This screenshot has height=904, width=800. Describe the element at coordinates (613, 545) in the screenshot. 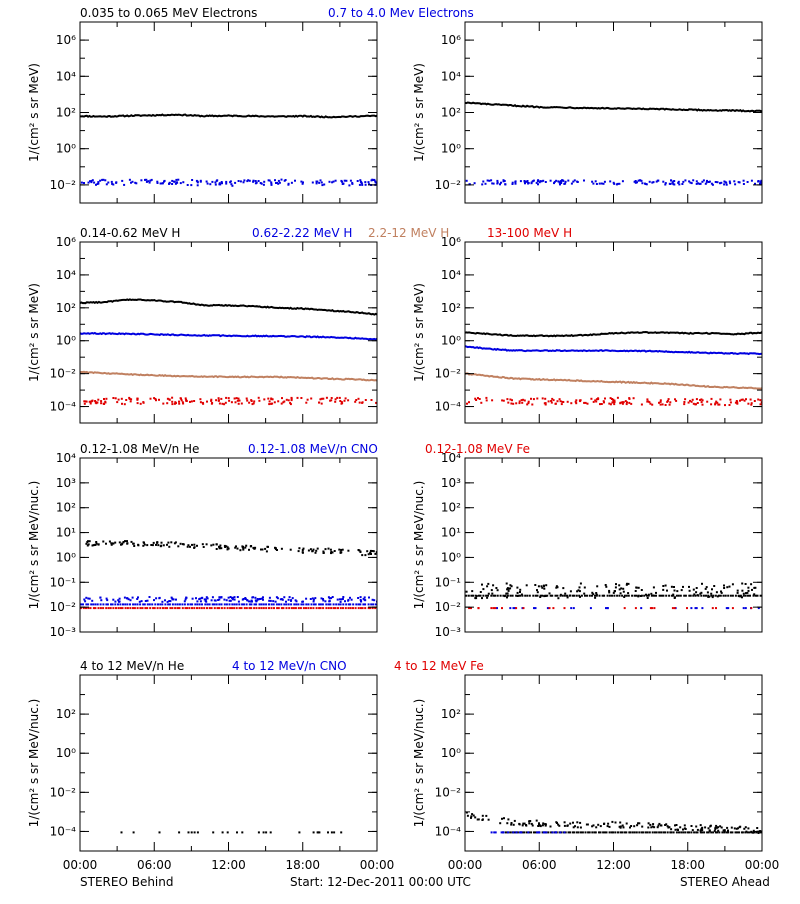

I see `plot-frame` at that location.